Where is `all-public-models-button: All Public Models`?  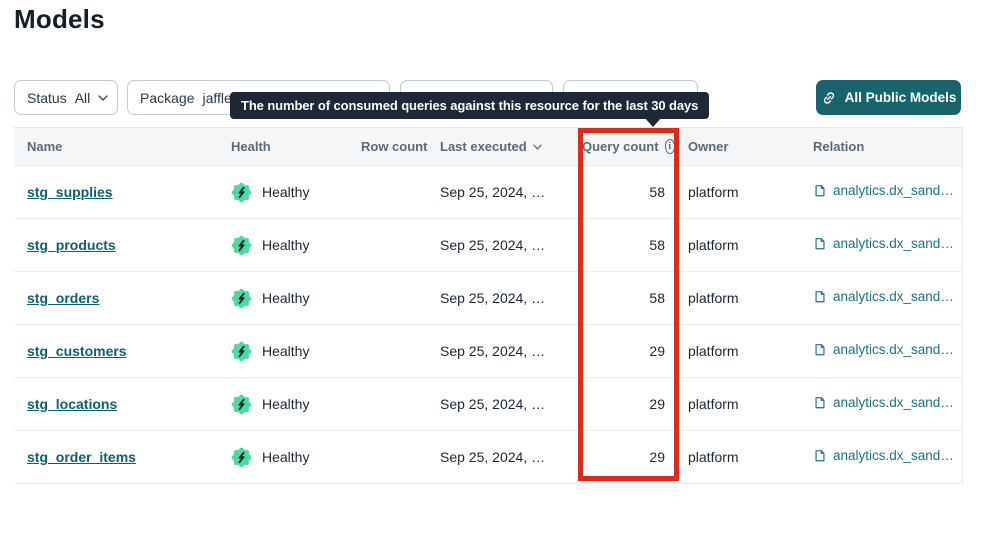 all-public-models-button: All Public Models is located at coordinates (888, 97).